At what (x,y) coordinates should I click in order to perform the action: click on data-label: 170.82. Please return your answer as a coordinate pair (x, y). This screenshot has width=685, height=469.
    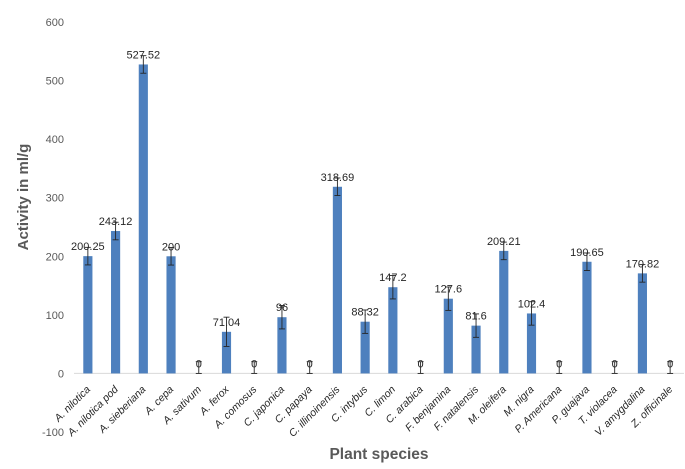
    Looking at the image, I should click on (643, 264).